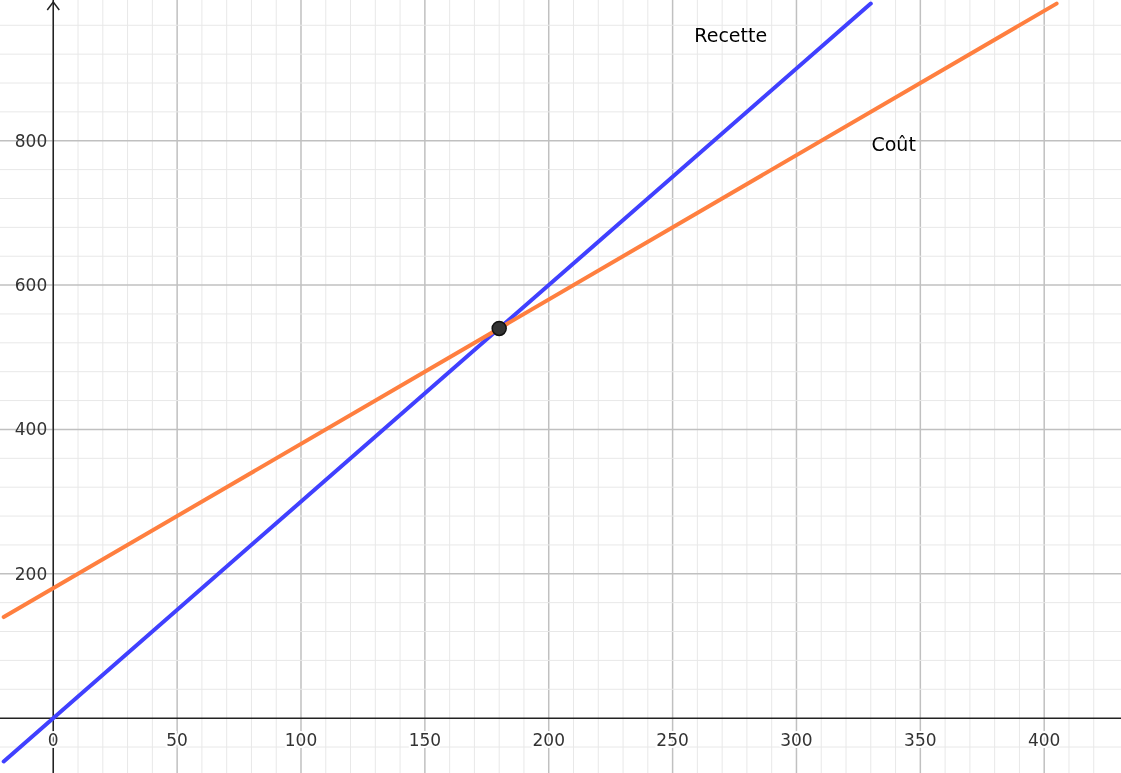  What do you see at coordinates (425, 740) in the screenshot?
I see `x-tick-label: 150` at bounding box center [425, 740].